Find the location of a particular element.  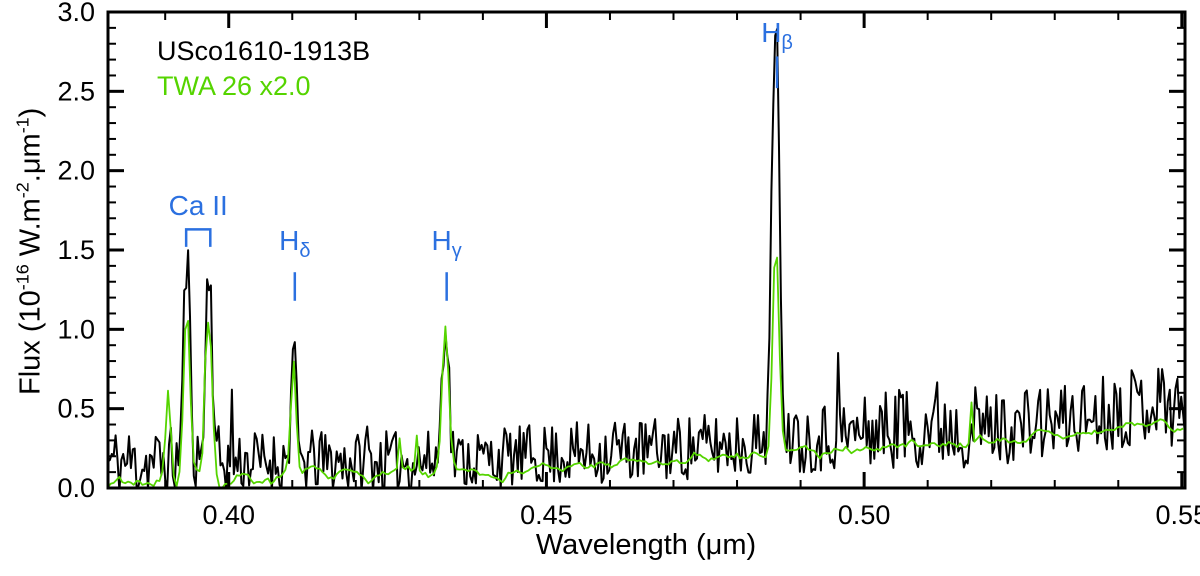

x-axis-label: Wavelength (μm) is located at coordinates (646, 545).